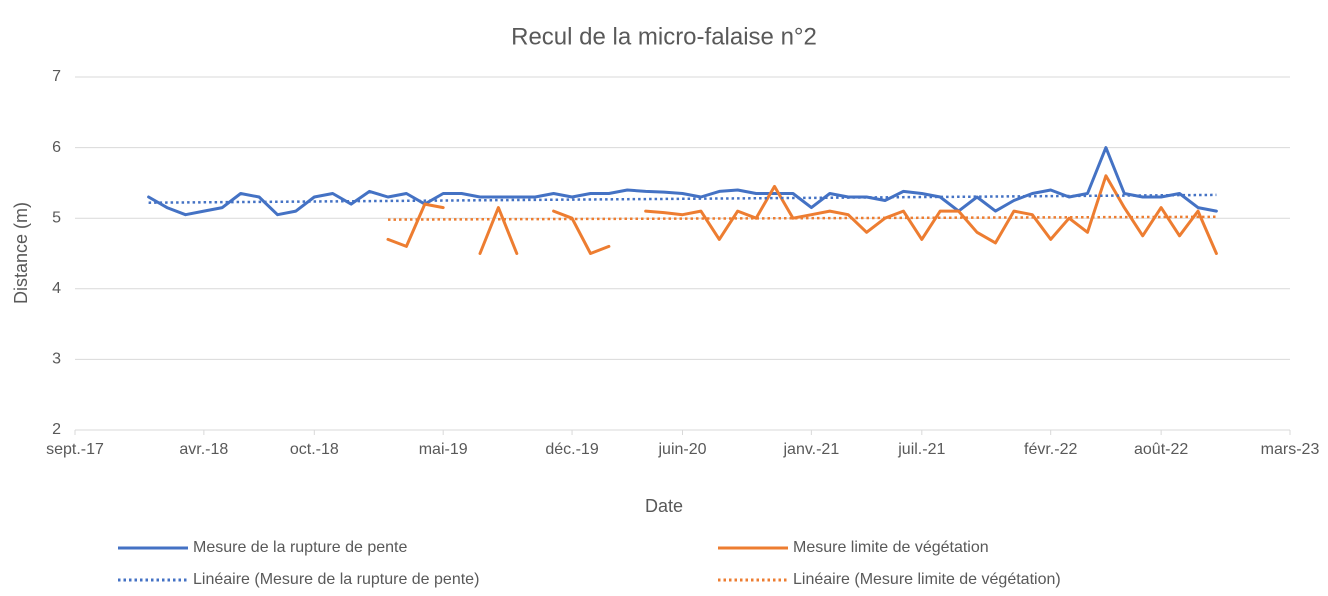 The width and height of the screenshot is (1328, 596). I want to click on y-tick-label: 2, so click(56, 429).